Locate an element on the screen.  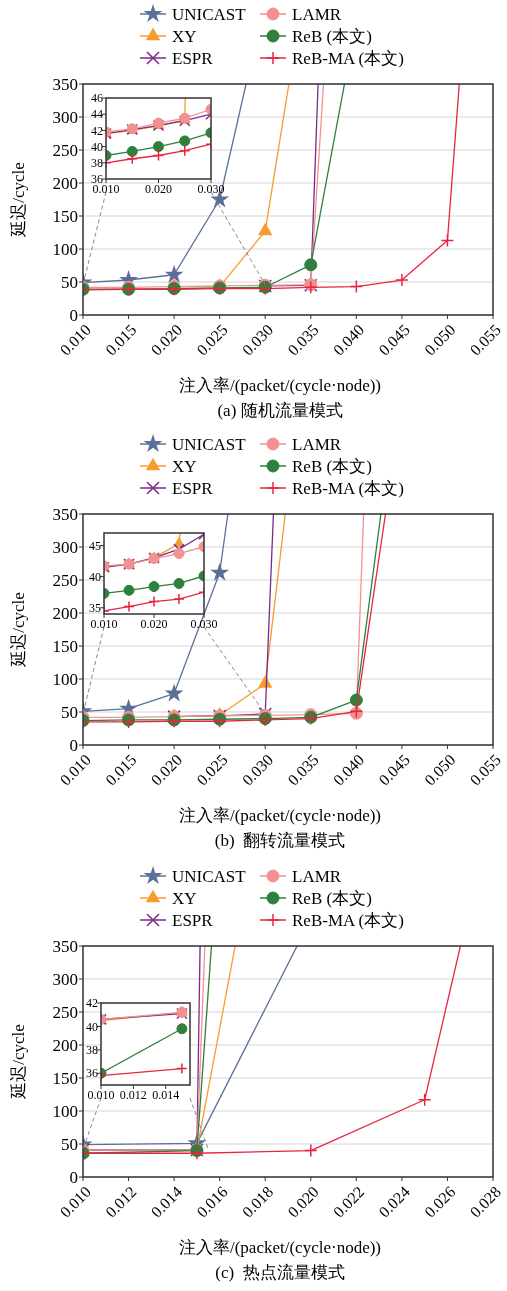
x-tick-label: 0.012 is located at coordinates (133, 1095).